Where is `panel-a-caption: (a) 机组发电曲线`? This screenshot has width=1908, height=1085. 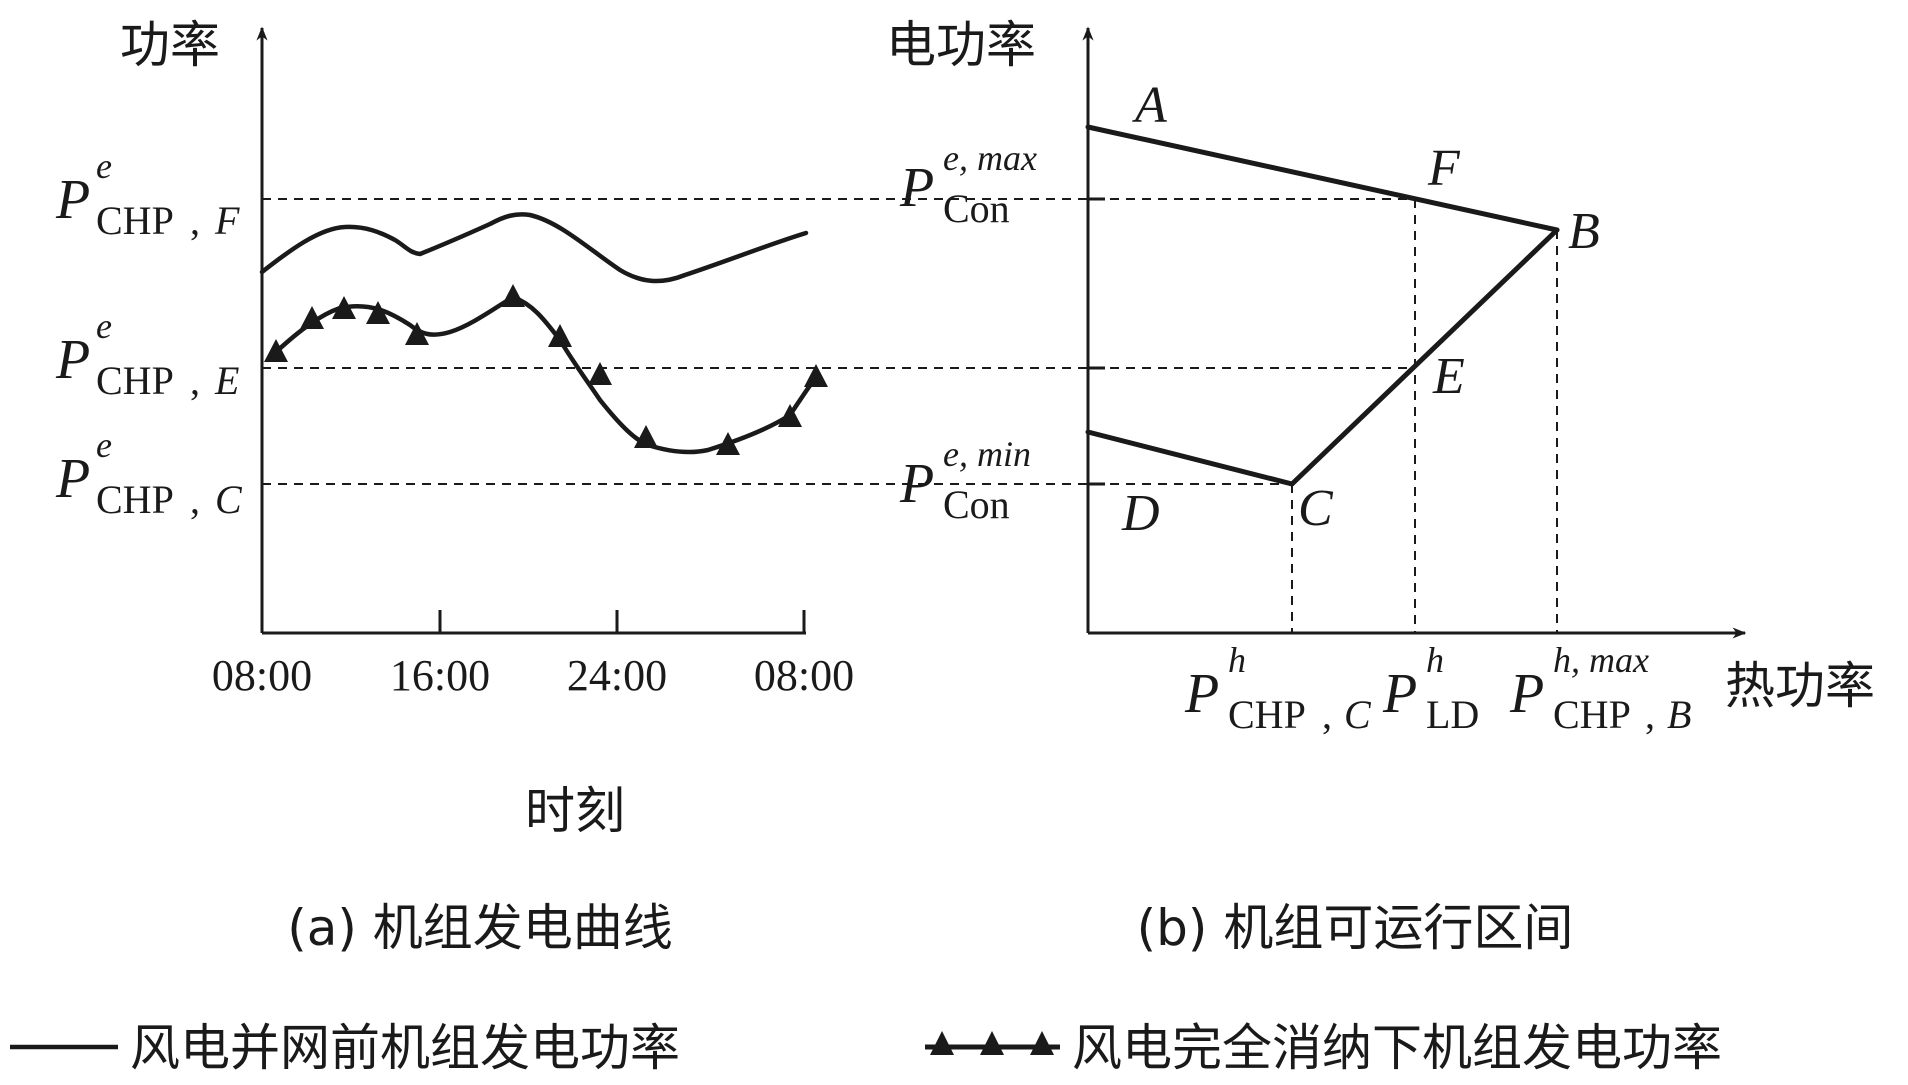 panel-a-caption: (a) 机组发电曲线 is located at coordinates (480, 928).